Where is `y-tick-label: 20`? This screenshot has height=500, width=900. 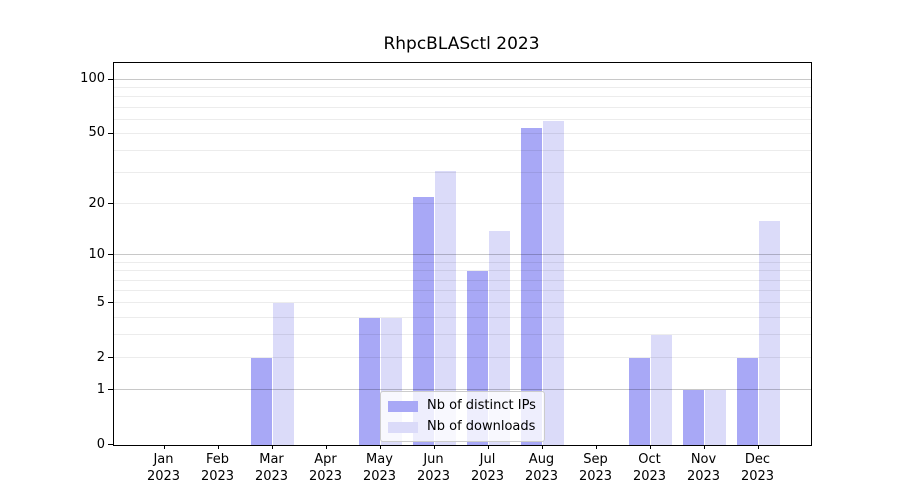 y-tick-label: 20 is located at coordinates (96, 203).